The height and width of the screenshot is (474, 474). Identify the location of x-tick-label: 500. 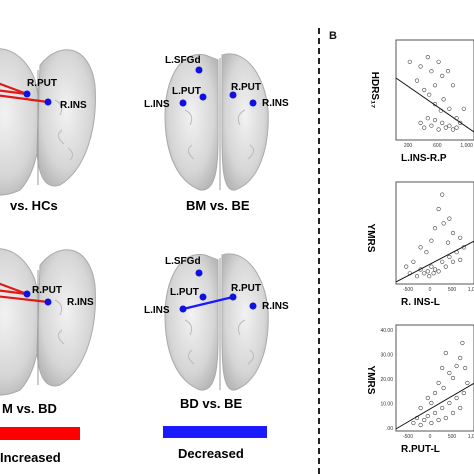
(452, 290).